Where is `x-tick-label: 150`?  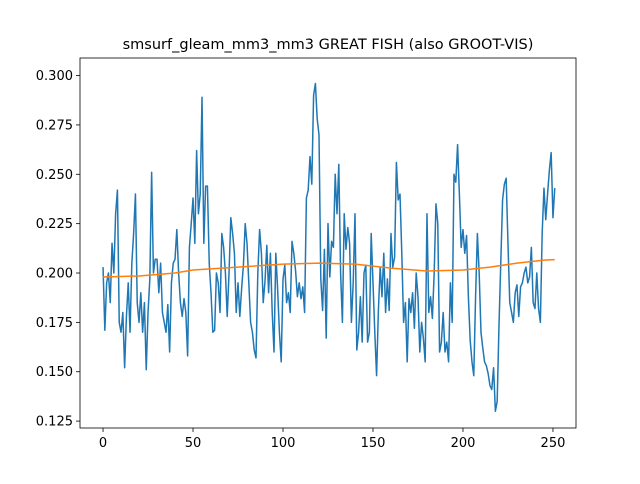
x-tick-label: 150 is located at coordinates (373, 443).